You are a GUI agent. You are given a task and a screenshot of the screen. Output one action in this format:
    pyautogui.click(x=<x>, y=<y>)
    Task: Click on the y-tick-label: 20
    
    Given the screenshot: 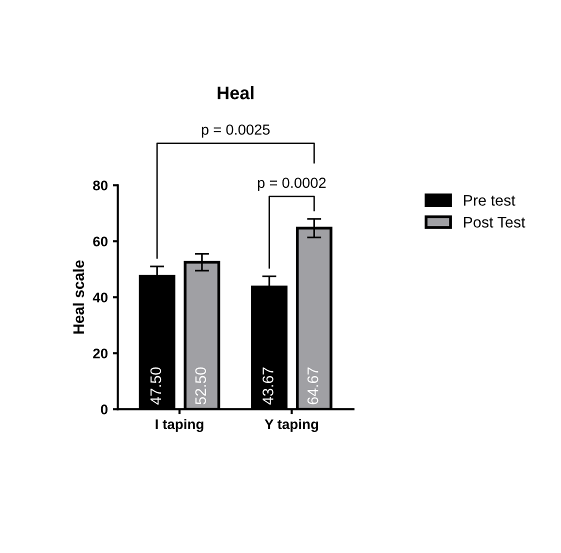 What is the action you would take?
    pyautogui.click(x=100, y=353)
    